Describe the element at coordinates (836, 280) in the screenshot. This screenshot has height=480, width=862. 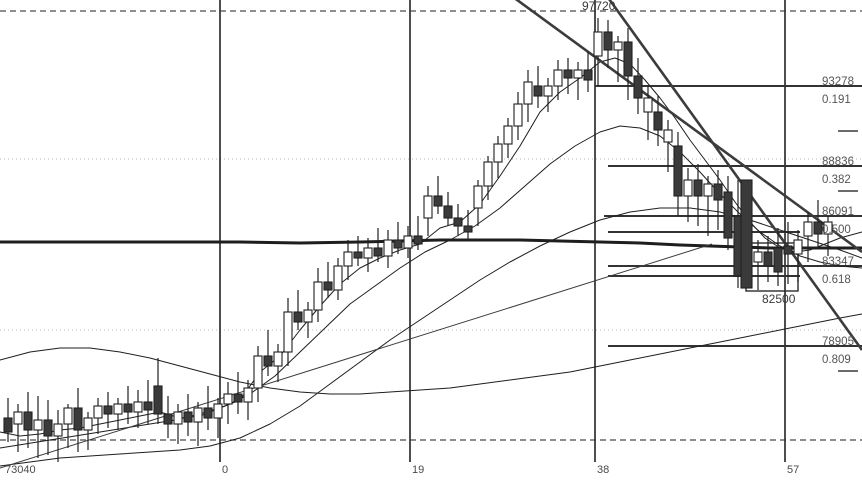
I see `fib-ratio-0618: 0.618` at that location.